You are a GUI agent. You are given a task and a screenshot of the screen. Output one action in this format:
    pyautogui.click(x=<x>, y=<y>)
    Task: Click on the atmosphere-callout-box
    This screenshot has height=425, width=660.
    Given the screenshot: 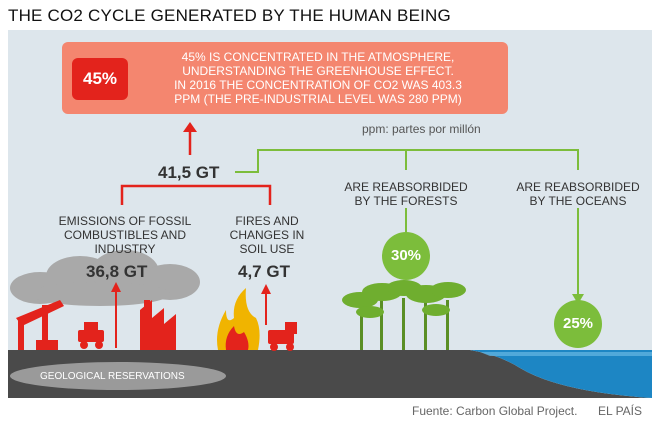 What is the action you would take?
    pyautogui.click(x=285, y=78)
    